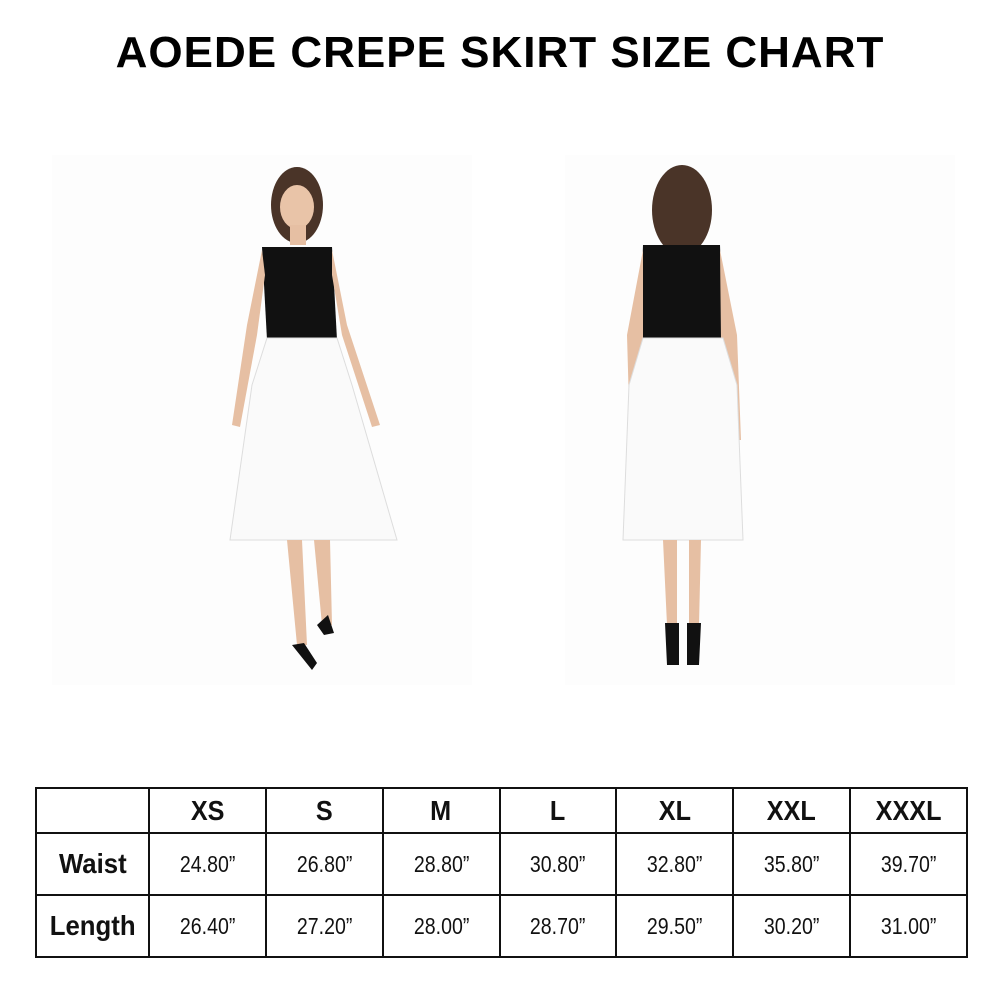 The width and height of the screenshot is (1000, 1000). I want to click on table-cell: 30.20”, so click(792, 926).